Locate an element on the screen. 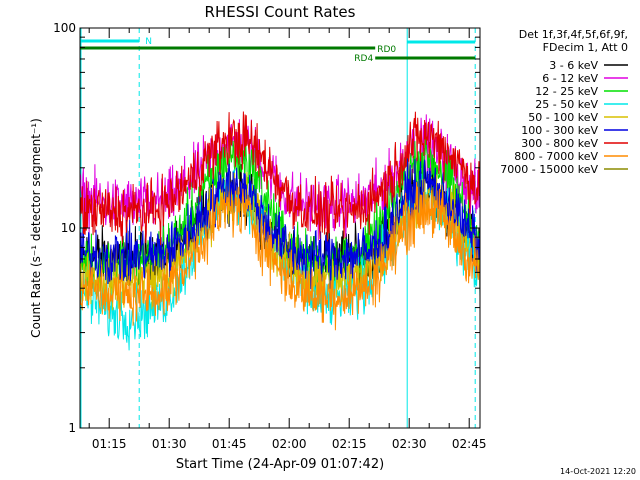  y-axis-label: Count Rate (s⁻¹ detector segment⁻¹) is located at coordinates (36, 228).